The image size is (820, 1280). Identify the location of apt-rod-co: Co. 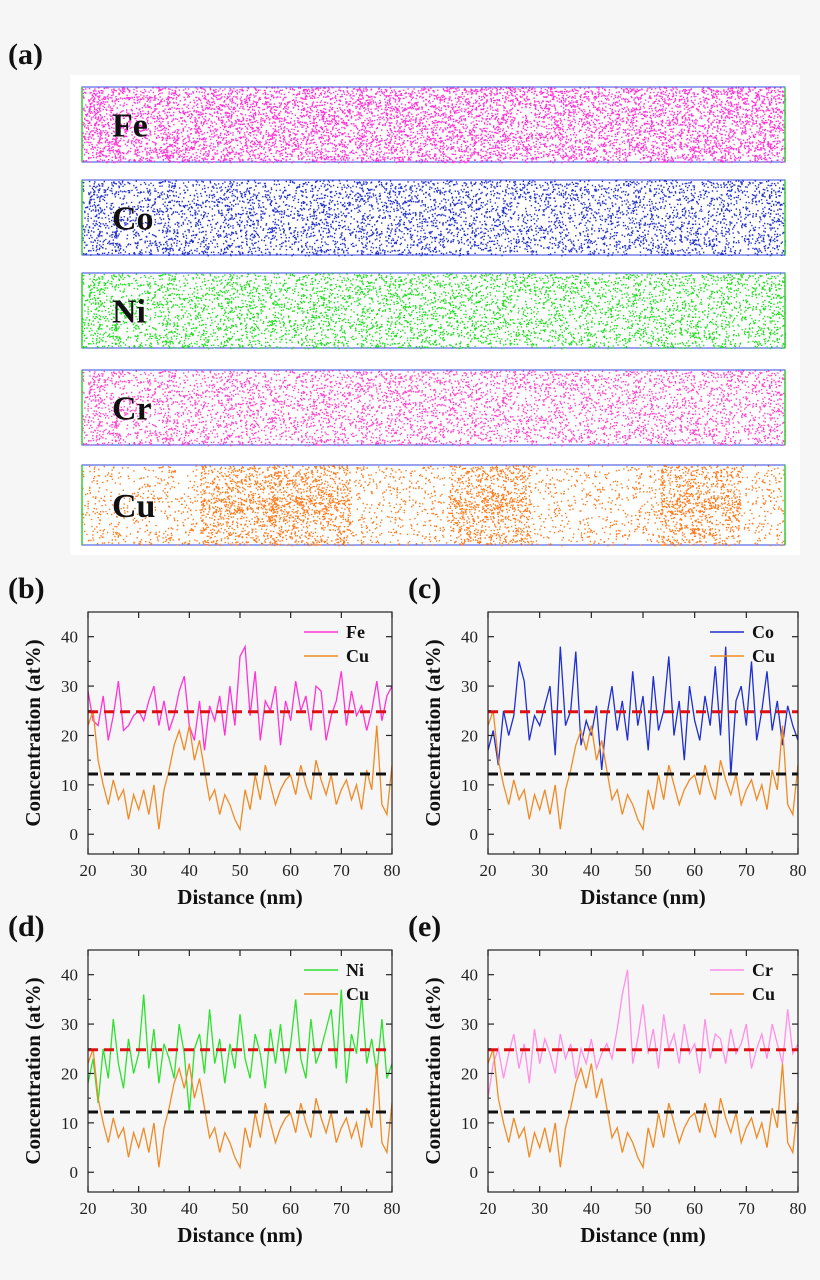
(434, 218).